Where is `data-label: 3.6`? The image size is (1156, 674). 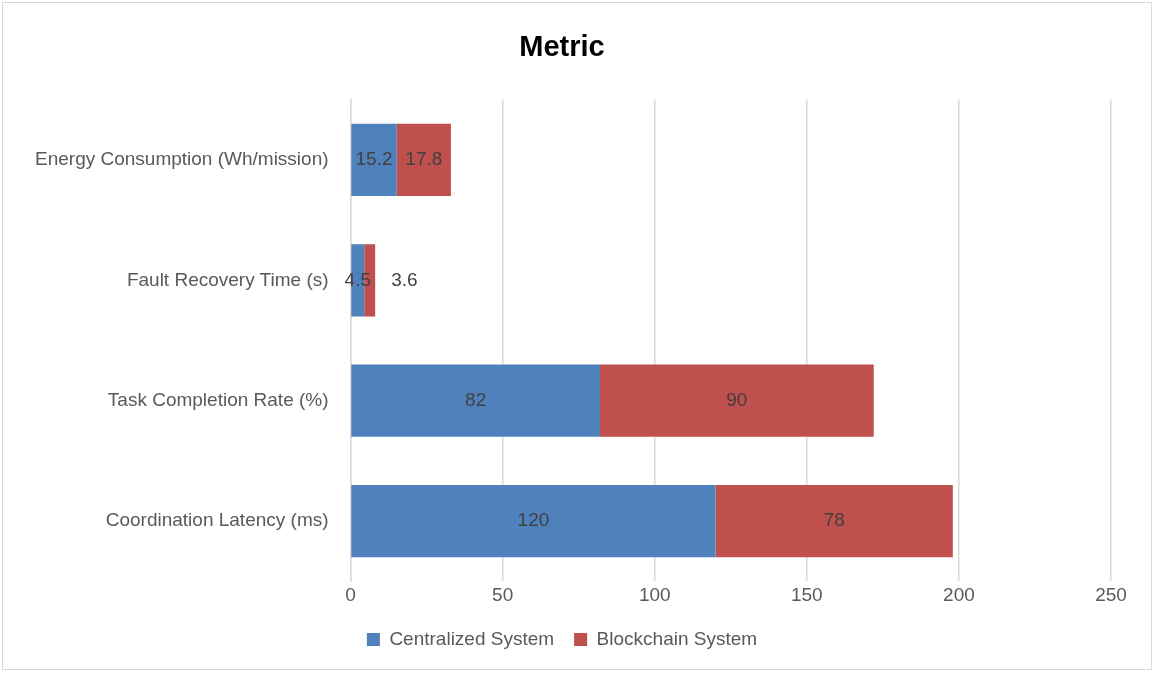 data-label: 3.6 is located at coordinates (404, 279).